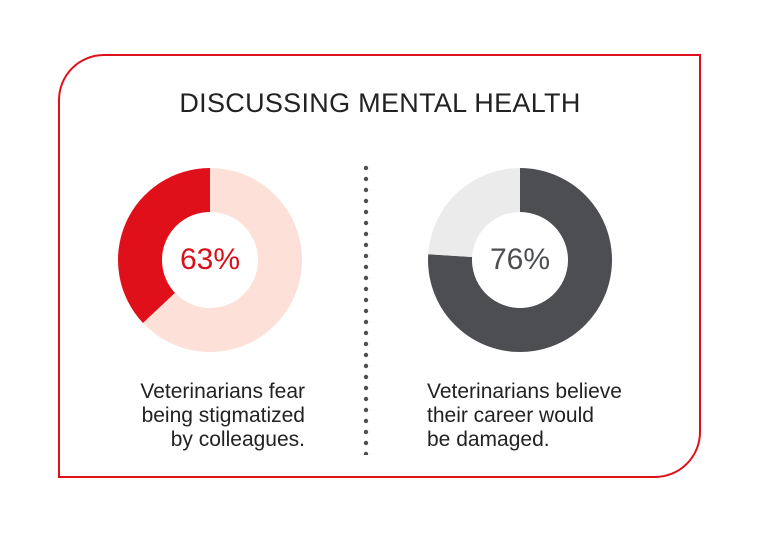 This screenshot has width=760, height=540. I want to click on donut-chart-stigma: 63%, so click(210, 260).